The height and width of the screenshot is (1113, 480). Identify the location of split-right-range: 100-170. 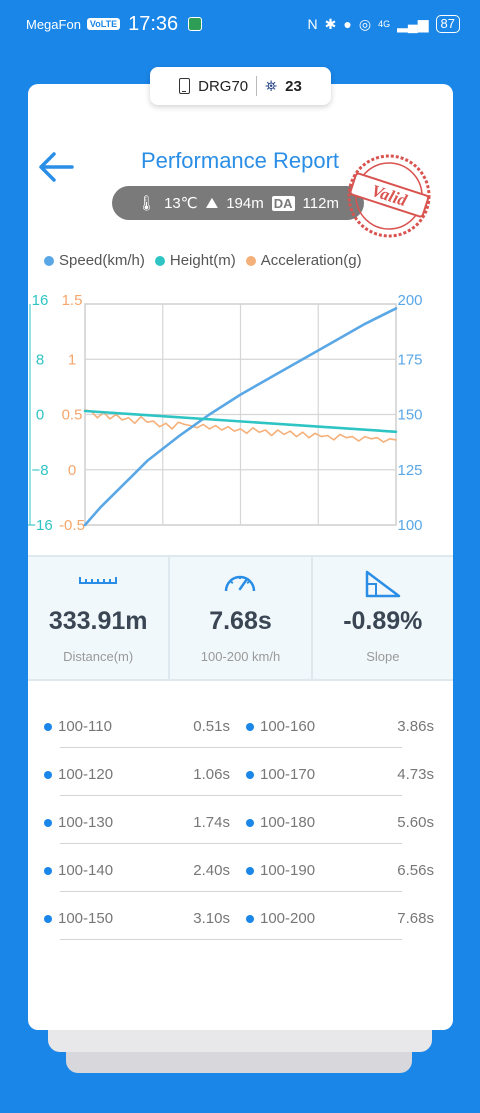
(280, 774).